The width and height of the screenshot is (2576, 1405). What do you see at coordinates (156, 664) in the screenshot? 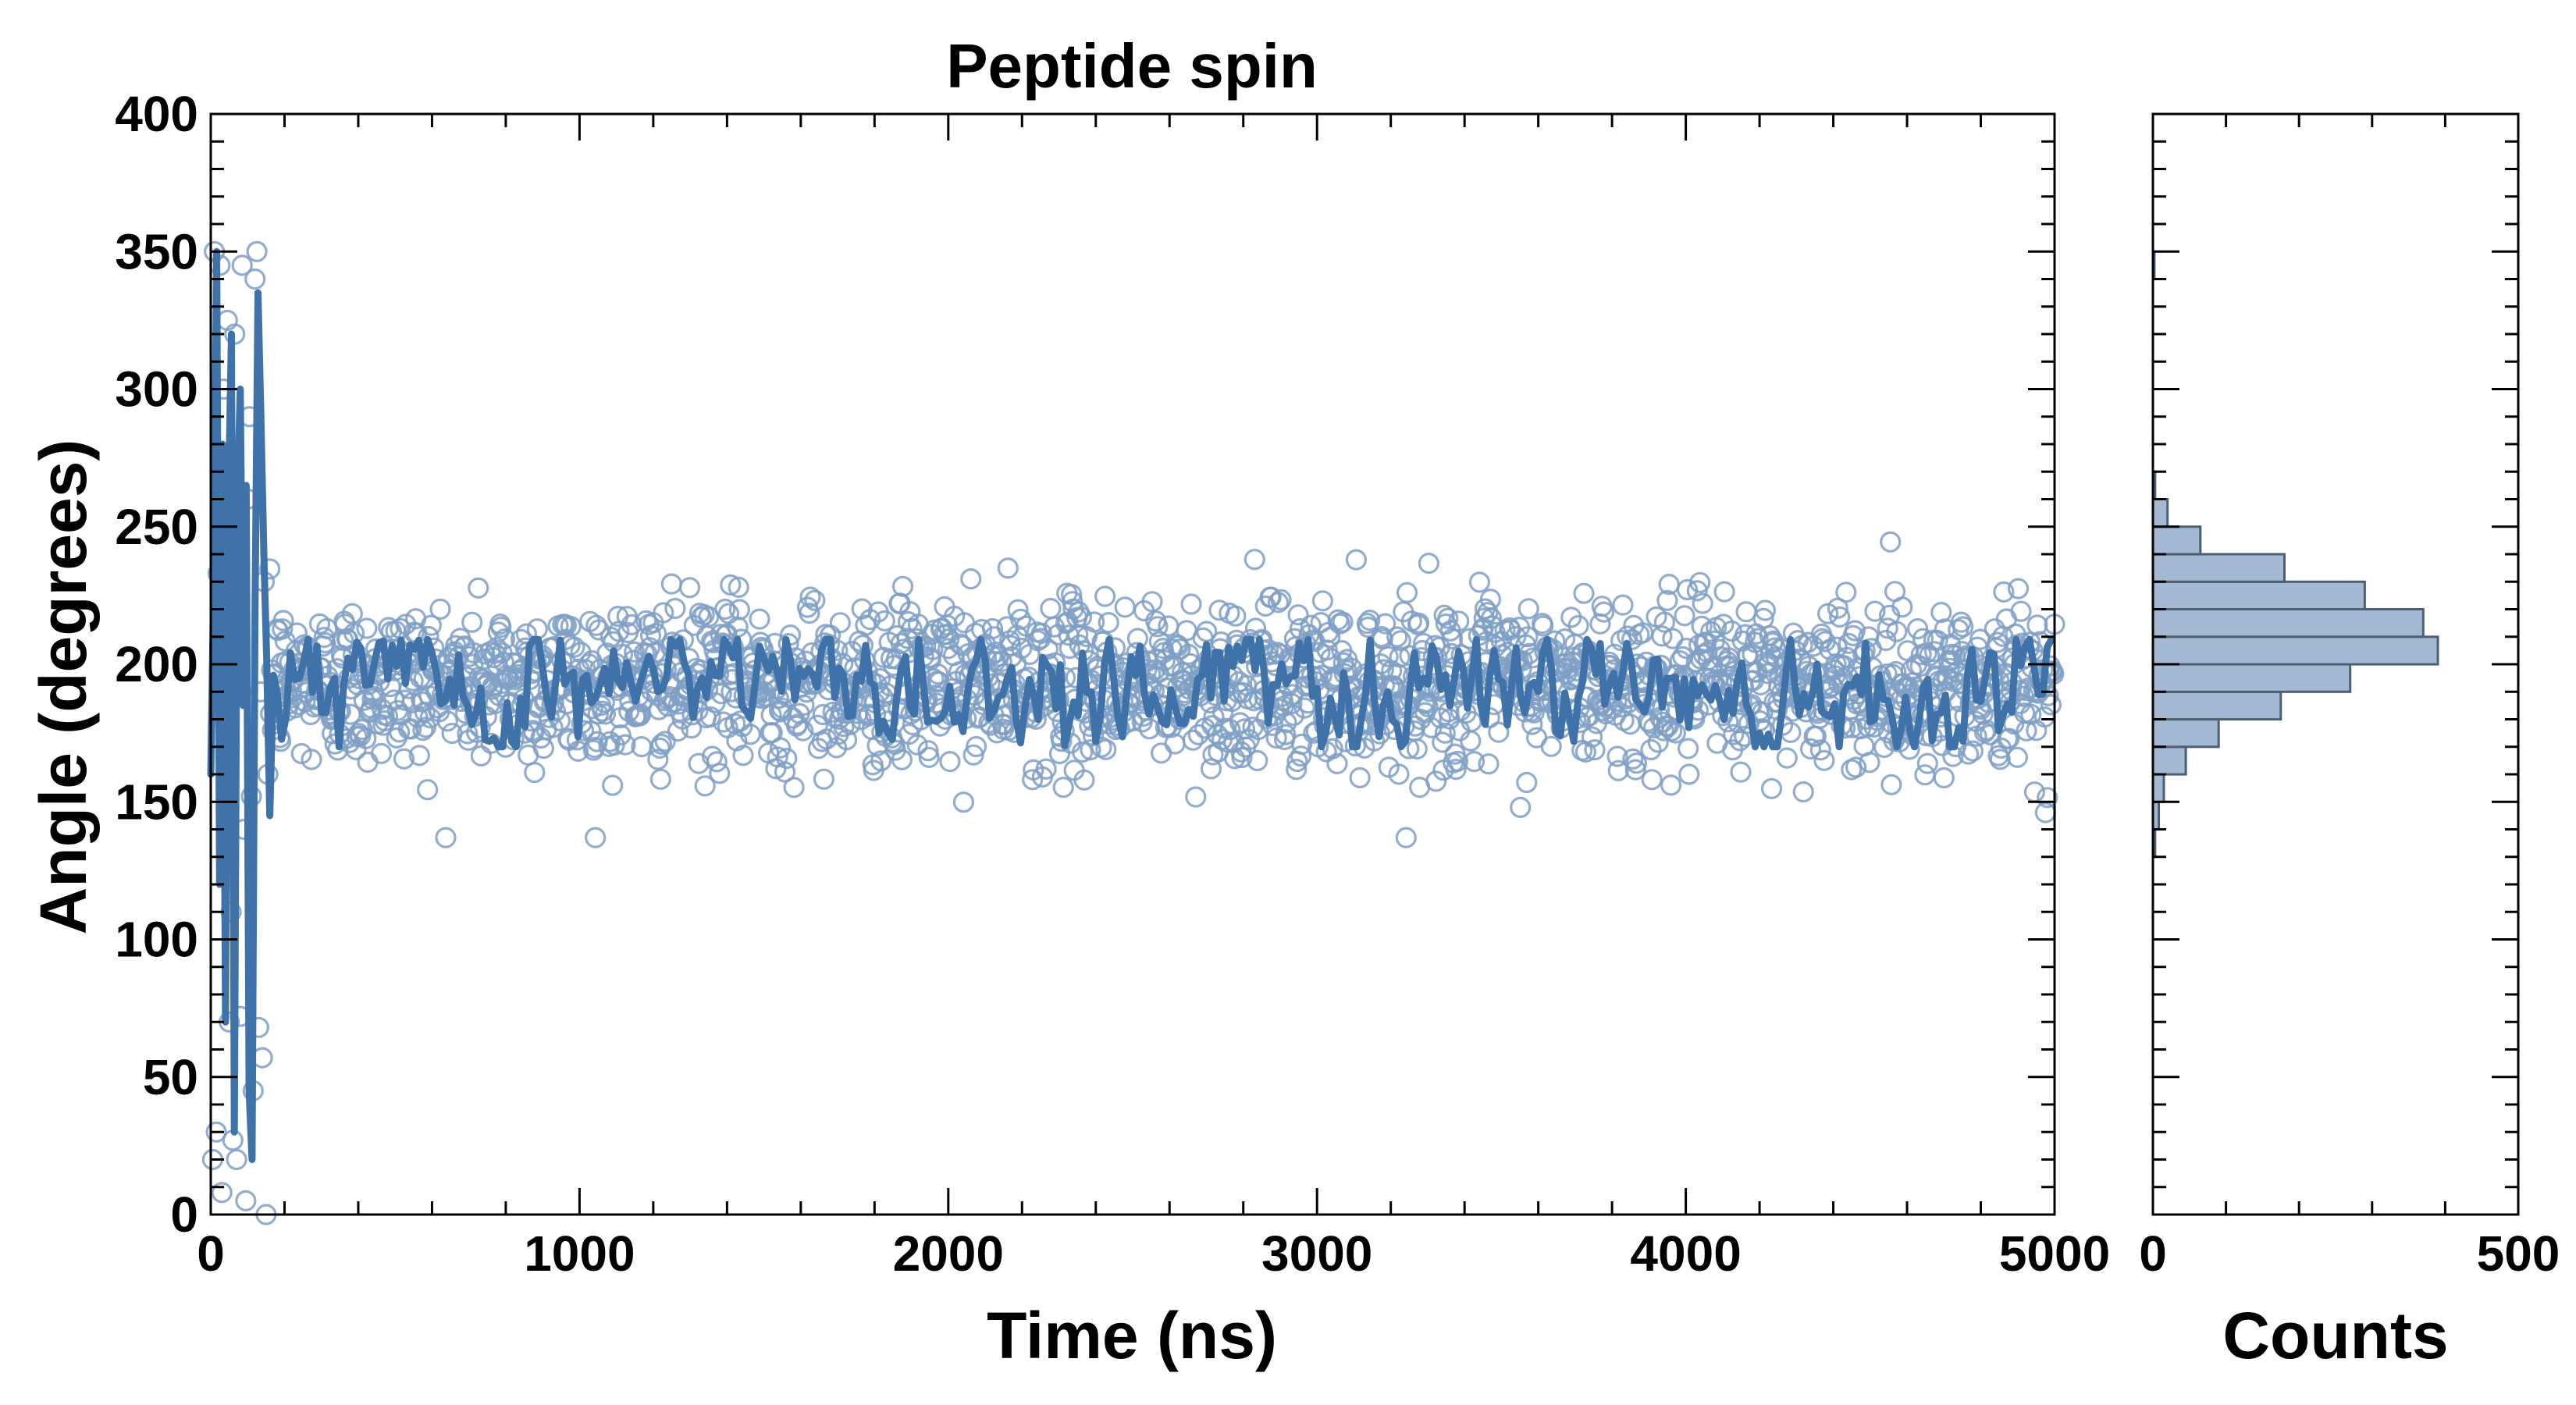
I see `y-tick-label: 200` at bounding box center [156, 664].